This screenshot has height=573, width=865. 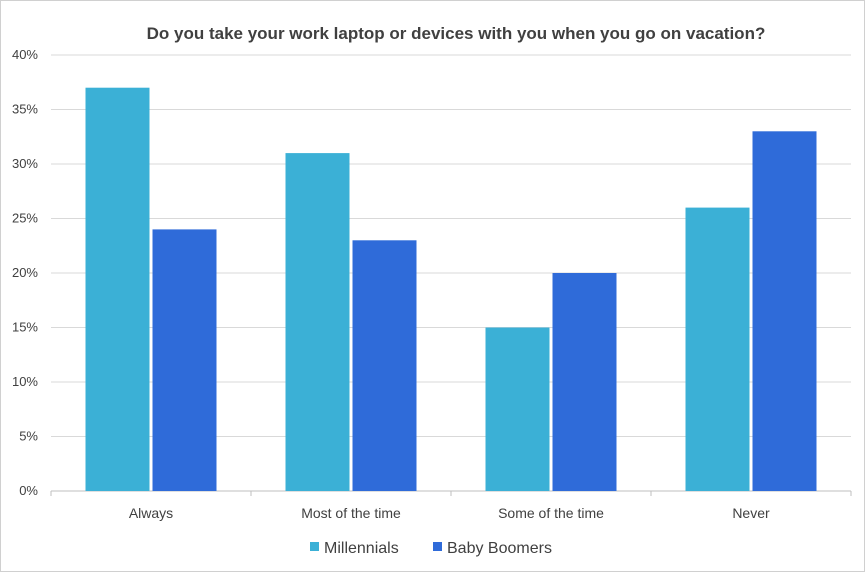 What do you see at coordinates (25, 54) in the screenshot?
I see `y-tick-label: 40%` at bounding box center [25, 54].